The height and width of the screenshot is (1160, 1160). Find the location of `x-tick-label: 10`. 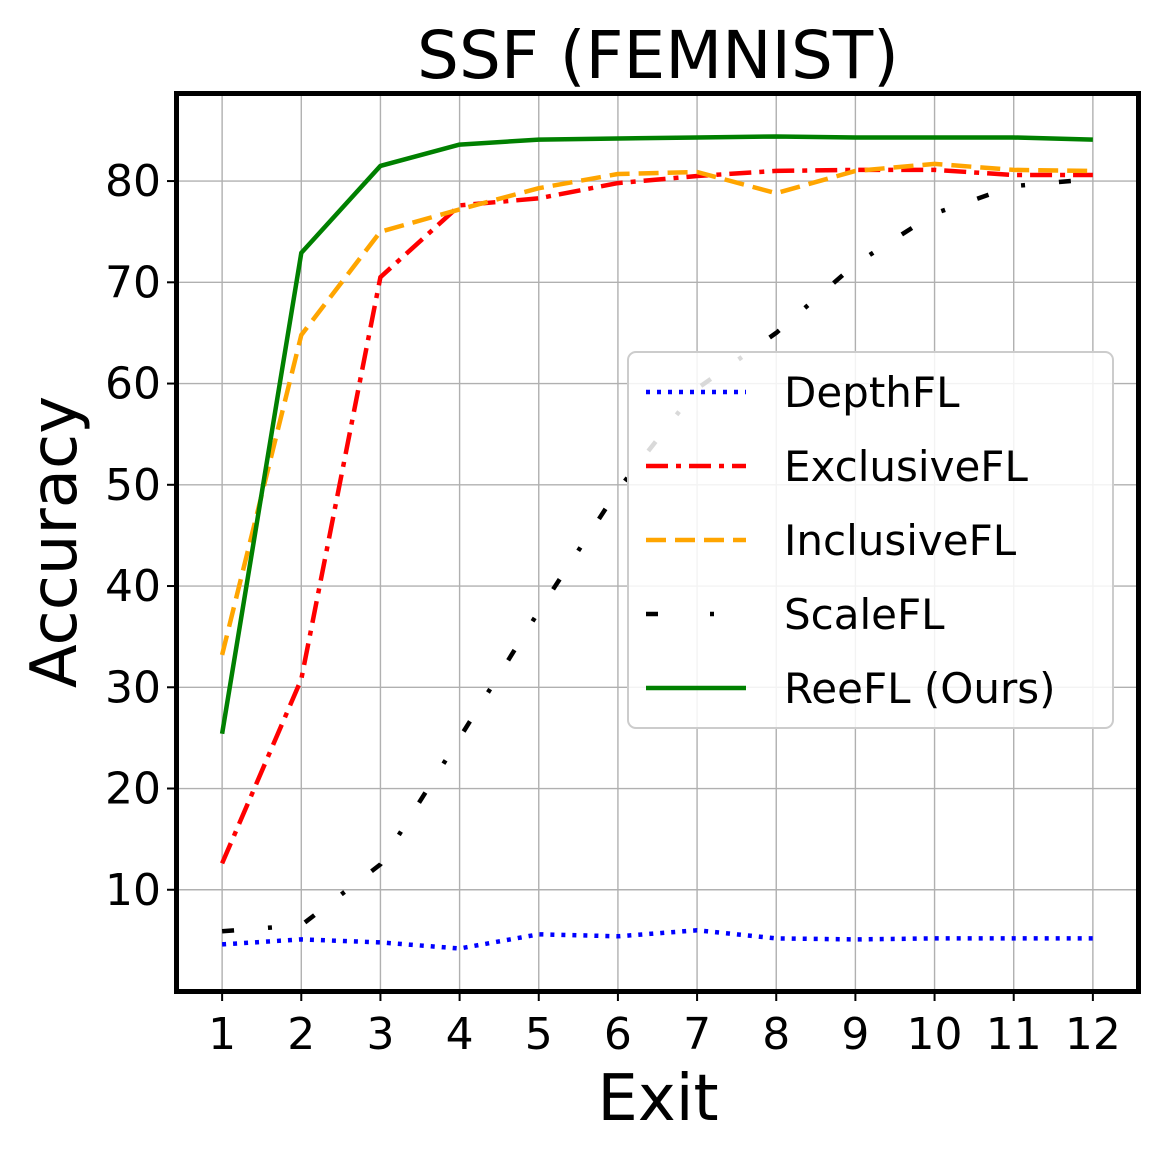

x-tick-label: 10 is located at coordinates (935, 1034).